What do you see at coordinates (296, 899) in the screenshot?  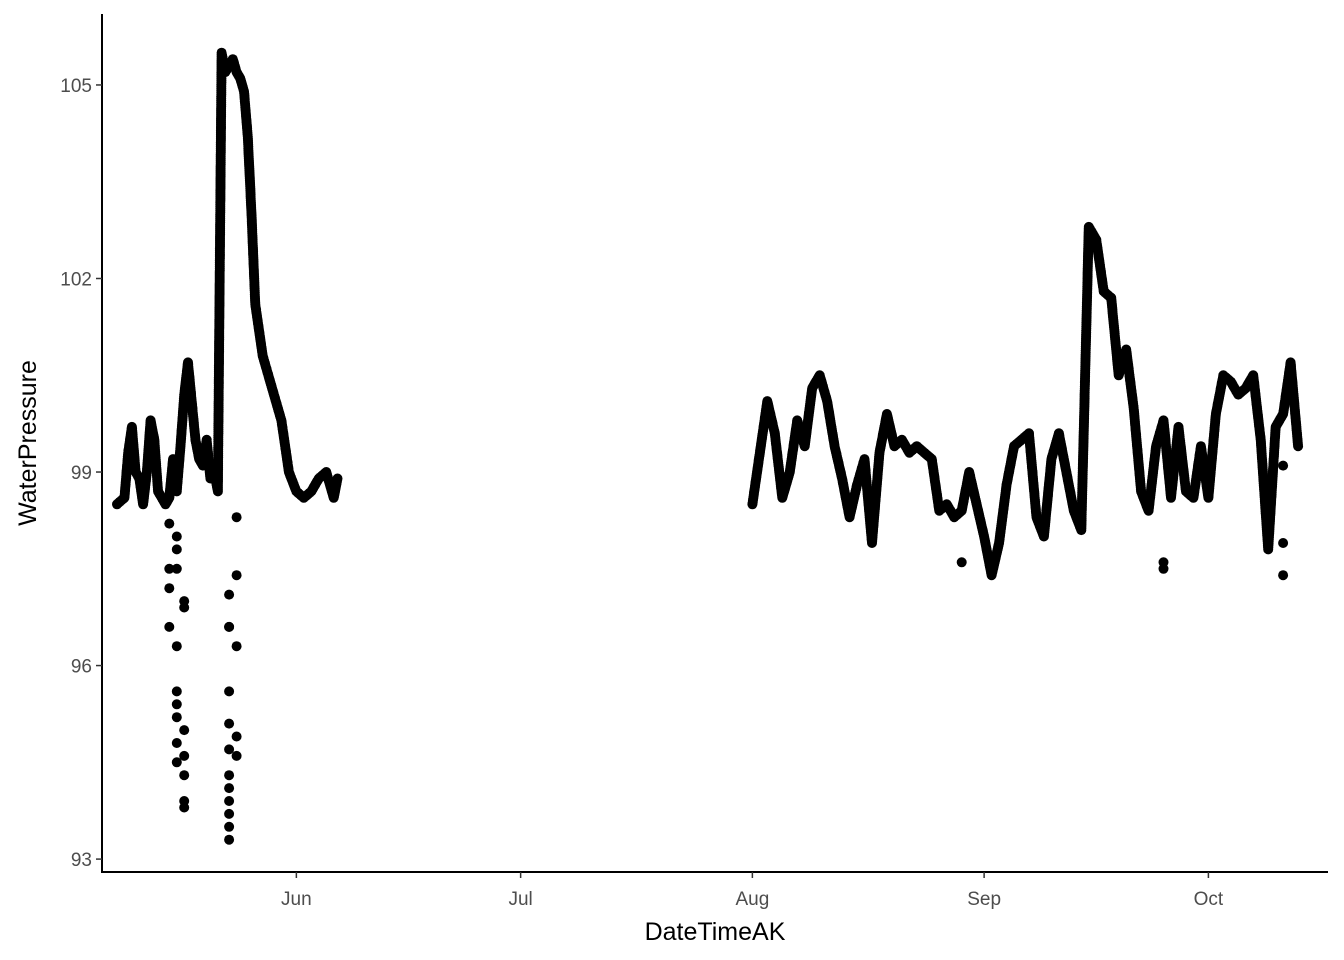 I see `x-tick-label: Jun` at bounding box center [296, 899].